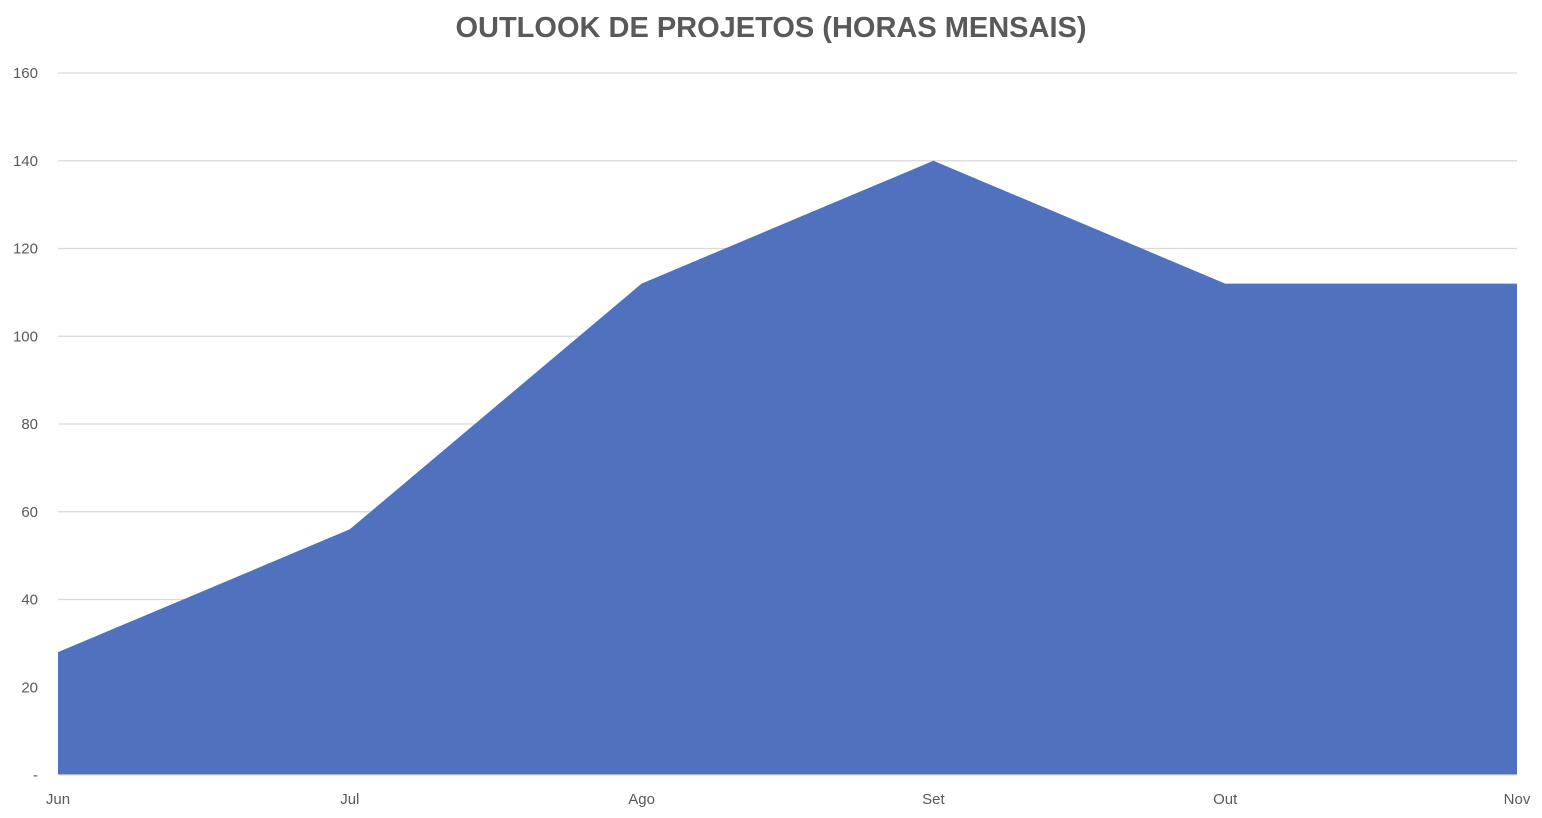  What do you see at coordinates (29, 512) in the screenshot?
I see `y-tick-label: 60` at bounding box center [29, 512].